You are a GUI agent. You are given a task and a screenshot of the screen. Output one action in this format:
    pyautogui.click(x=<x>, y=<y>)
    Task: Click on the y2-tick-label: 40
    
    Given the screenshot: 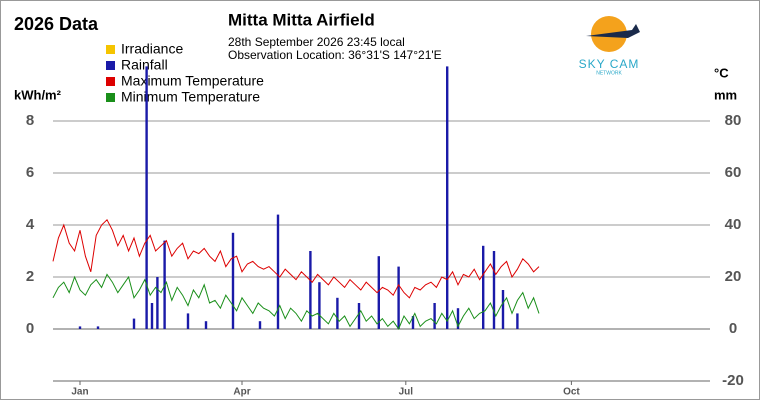 What is the action you would take?
    pyautogui.click(x=733, y=224)
    